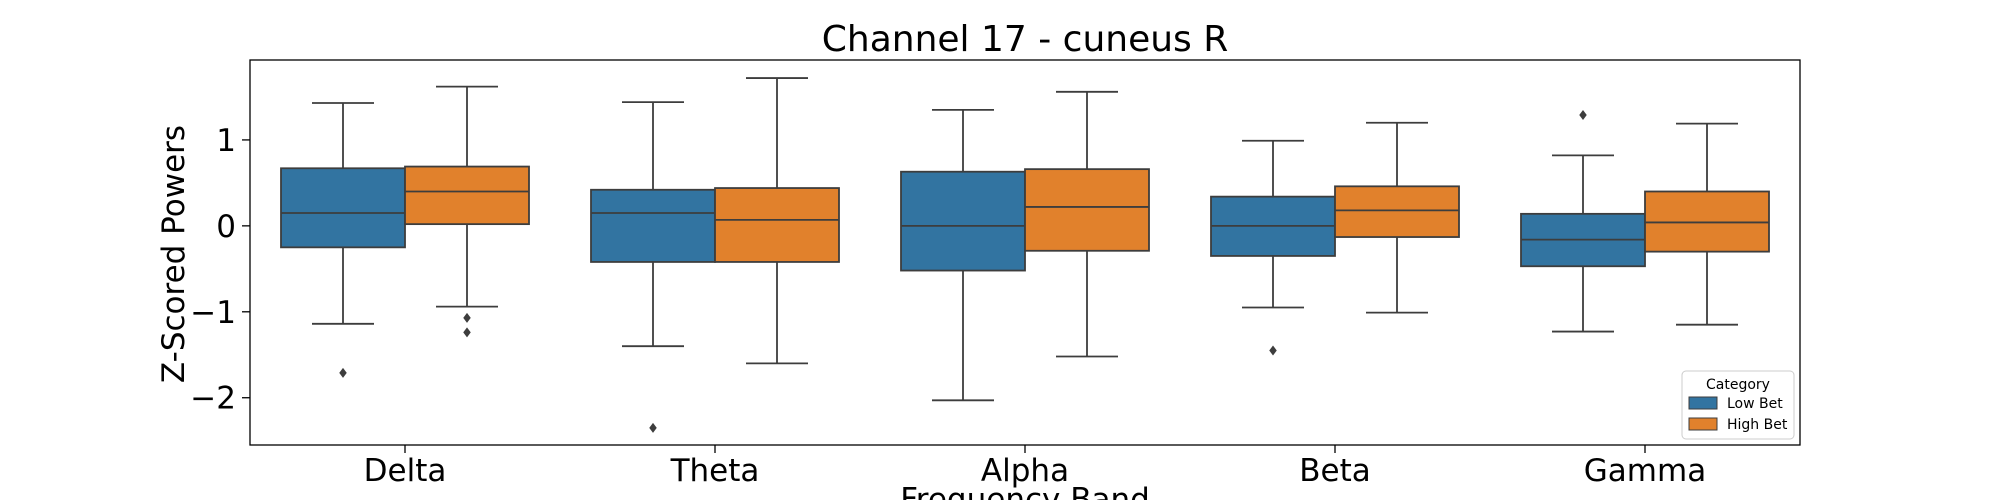 Image resolution: width=2000 pixels, height=500 pixels. What do you see at coordinates (213, 313) in the screenshot?
I see `y-tick-label: −1` at bounding box center [213, 313].